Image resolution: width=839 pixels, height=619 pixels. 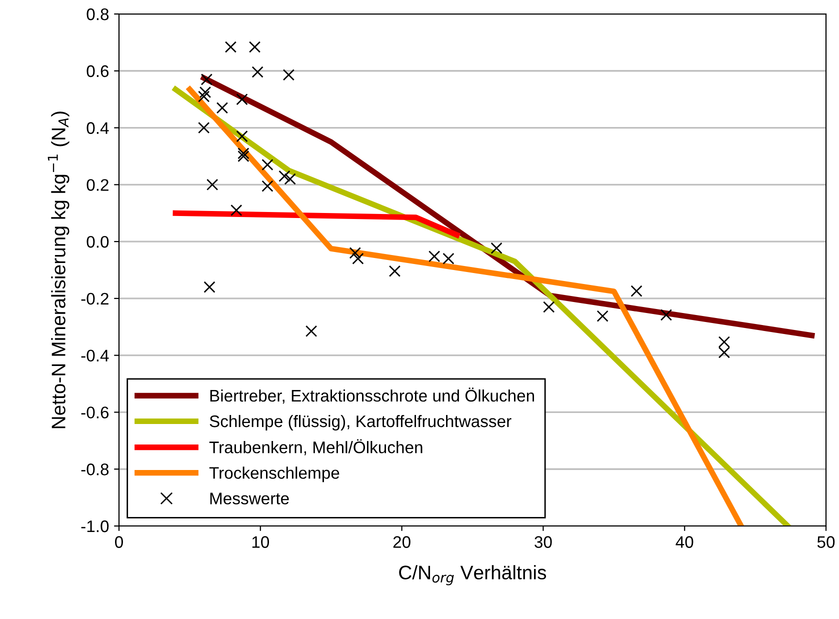 I want to click on y-tick-label: -0.6, so click(x=95, y=412).